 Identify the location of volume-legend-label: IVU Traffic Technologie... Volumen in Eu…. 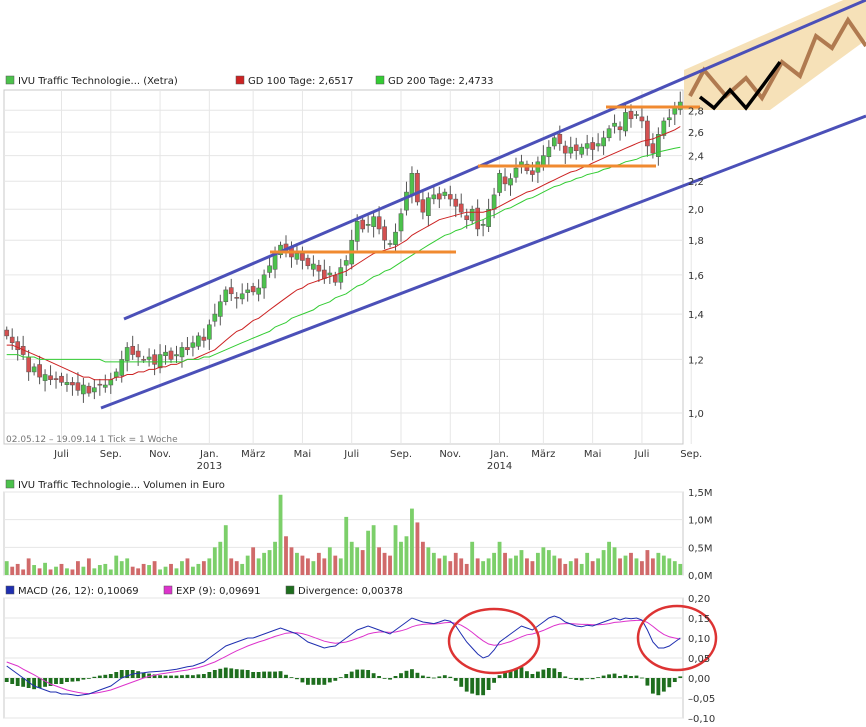
(121, 485).